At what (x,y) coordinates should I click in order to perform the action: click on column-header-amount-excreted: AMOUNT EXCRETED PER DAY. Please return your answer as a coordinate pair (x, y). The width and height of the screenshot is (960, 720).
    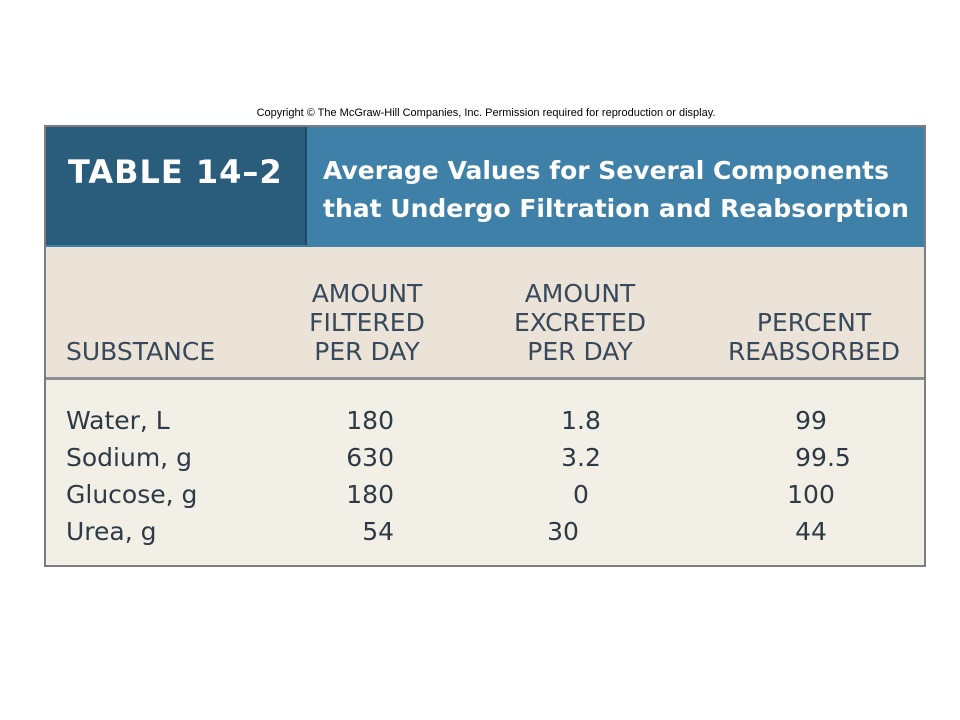
    Looking at the image, I should click on (580, 322).